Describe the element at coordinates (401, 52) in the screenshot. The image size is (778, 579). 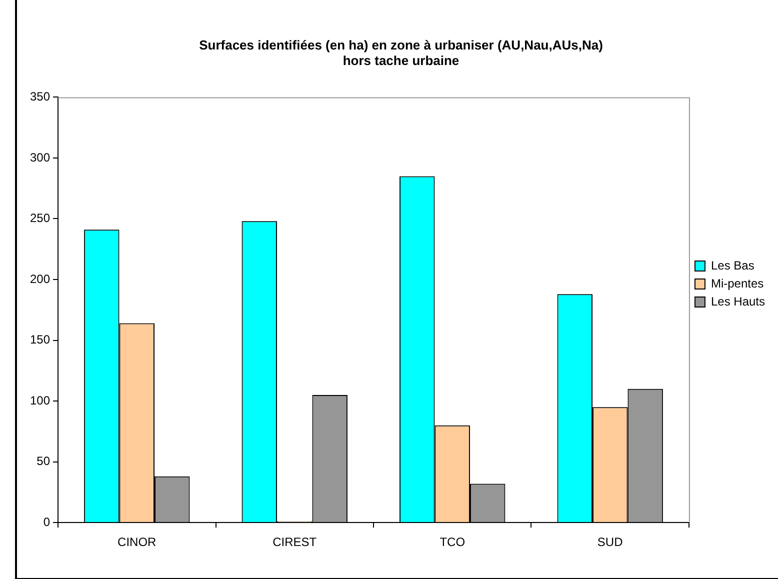
I see `chart-title: Surfaces identifiées (en ha) en zone à urbaniser (AU,Nau,AUs,Na) hors tache urbaine` at that location.